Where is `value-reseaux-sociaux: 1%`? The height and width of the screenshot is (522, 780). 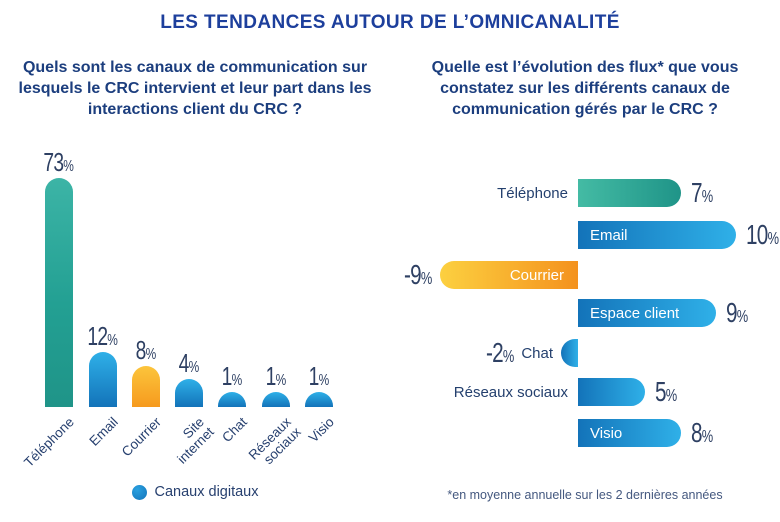 value-reseaux-sociaux: 1% is located at coordinates (276, 376).